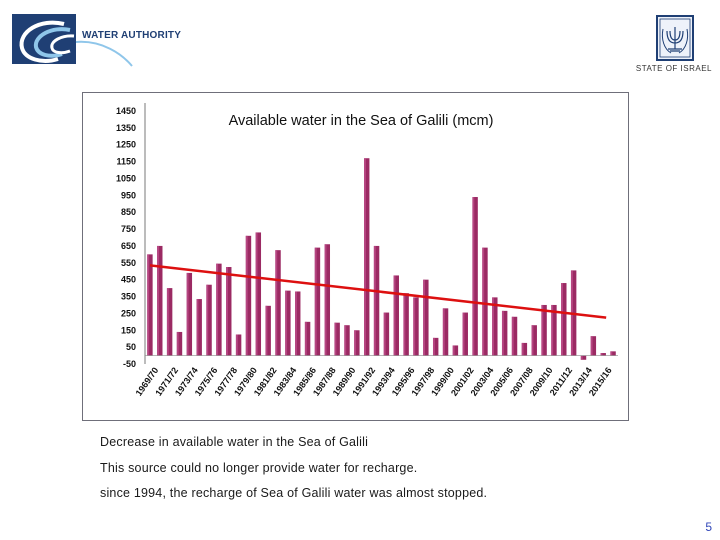  I want to click on y-tick-label-11: 350, so click(128, 297).